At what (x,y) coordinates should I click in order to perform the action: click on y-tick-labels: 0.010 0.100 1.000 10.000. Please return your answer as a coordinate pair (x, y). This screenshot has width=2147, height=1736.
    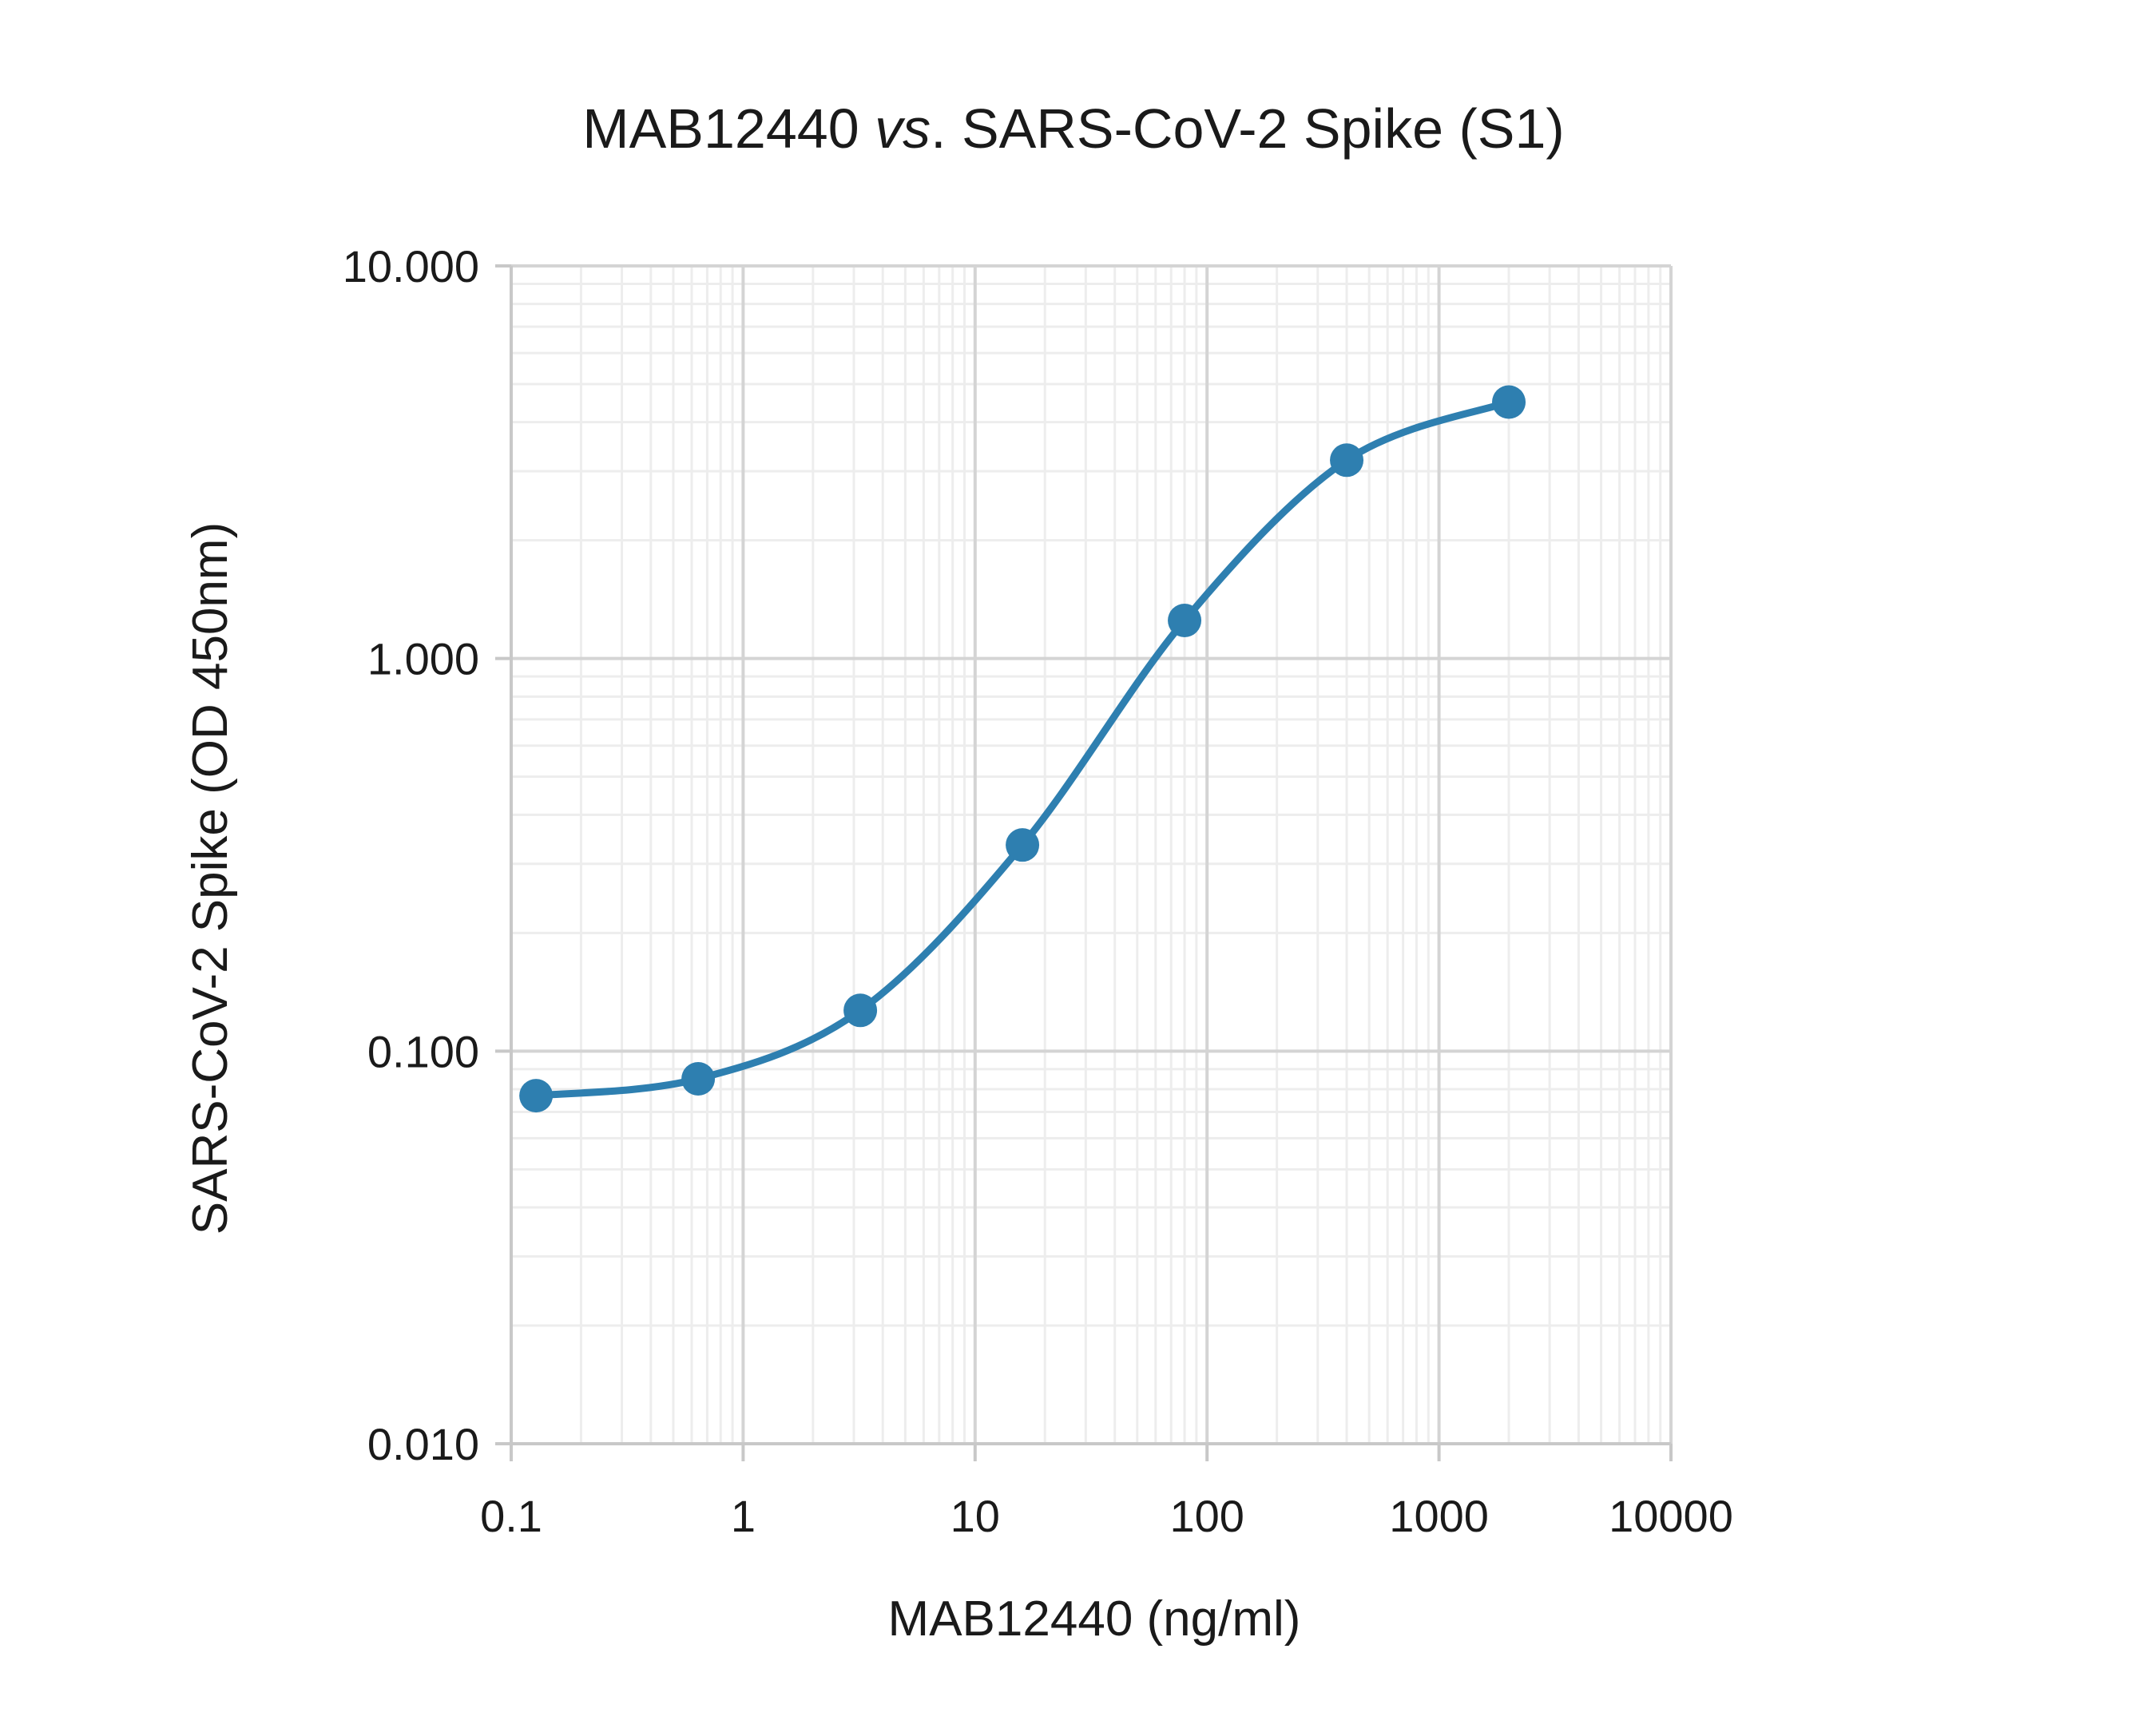
    Looking at the image, I should click on (411, 855).